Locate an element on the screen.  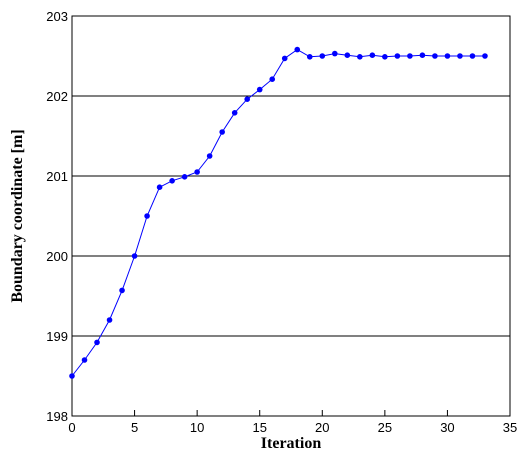
x-tick-label: 25 is located at coordinates (385, 427).